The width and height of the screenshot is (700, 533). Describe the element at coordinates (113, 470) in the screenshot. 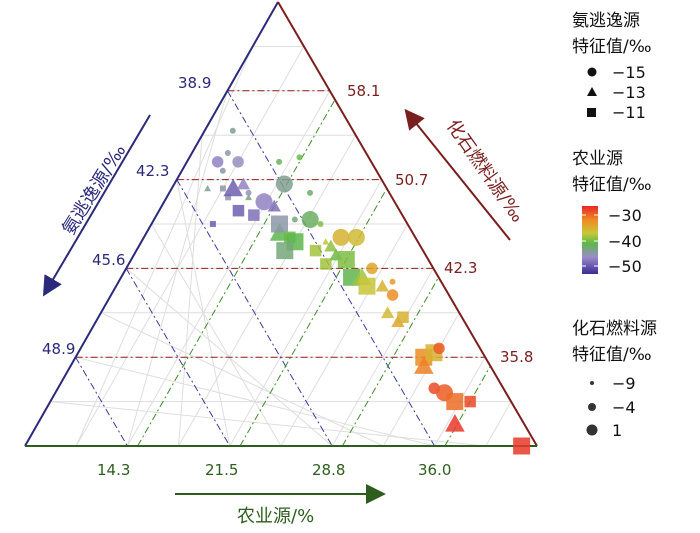

I see `bottom-tick-1: 14.3` at that location.